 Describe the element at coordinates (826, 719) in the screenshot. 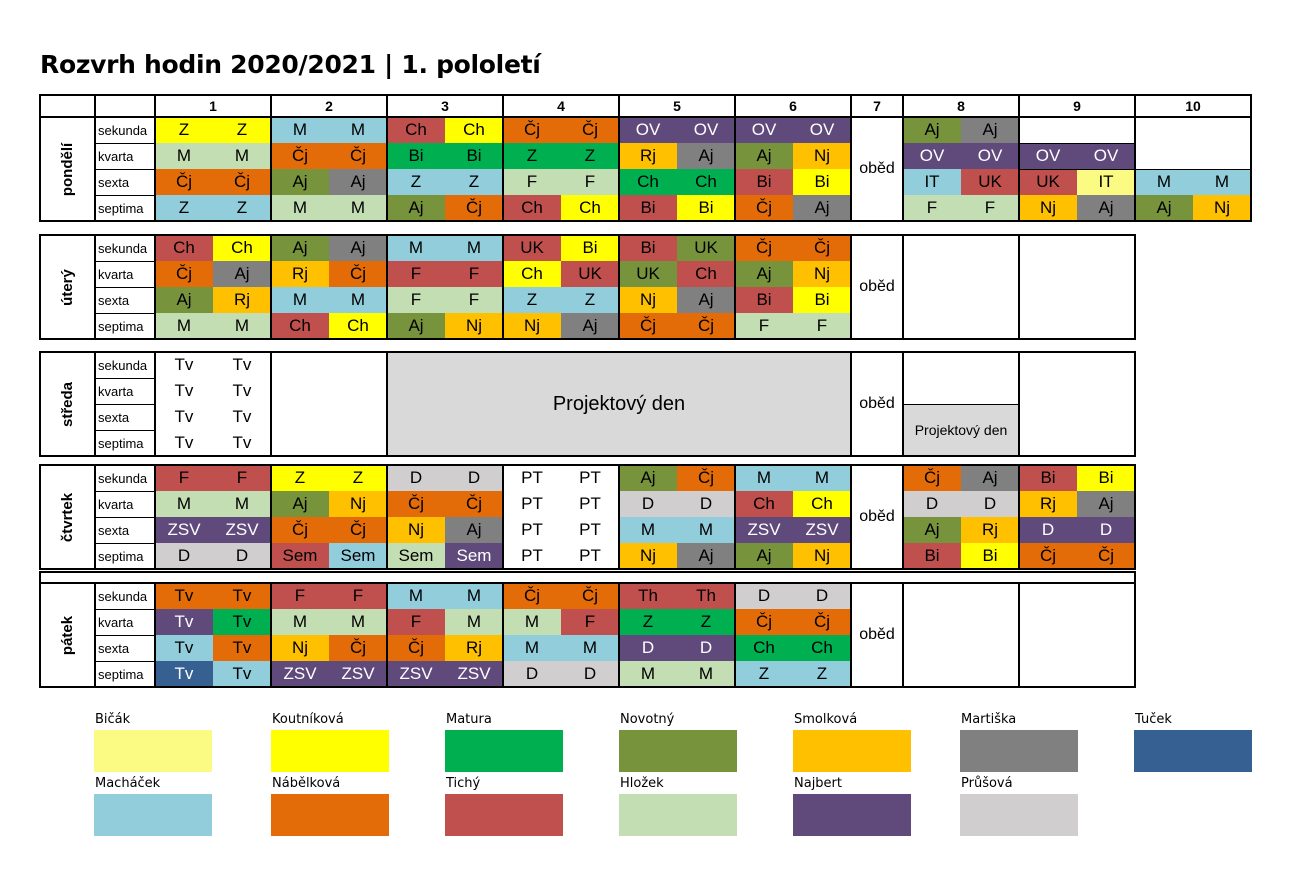

I see `legend-teacher-name: Smolková` at that location.